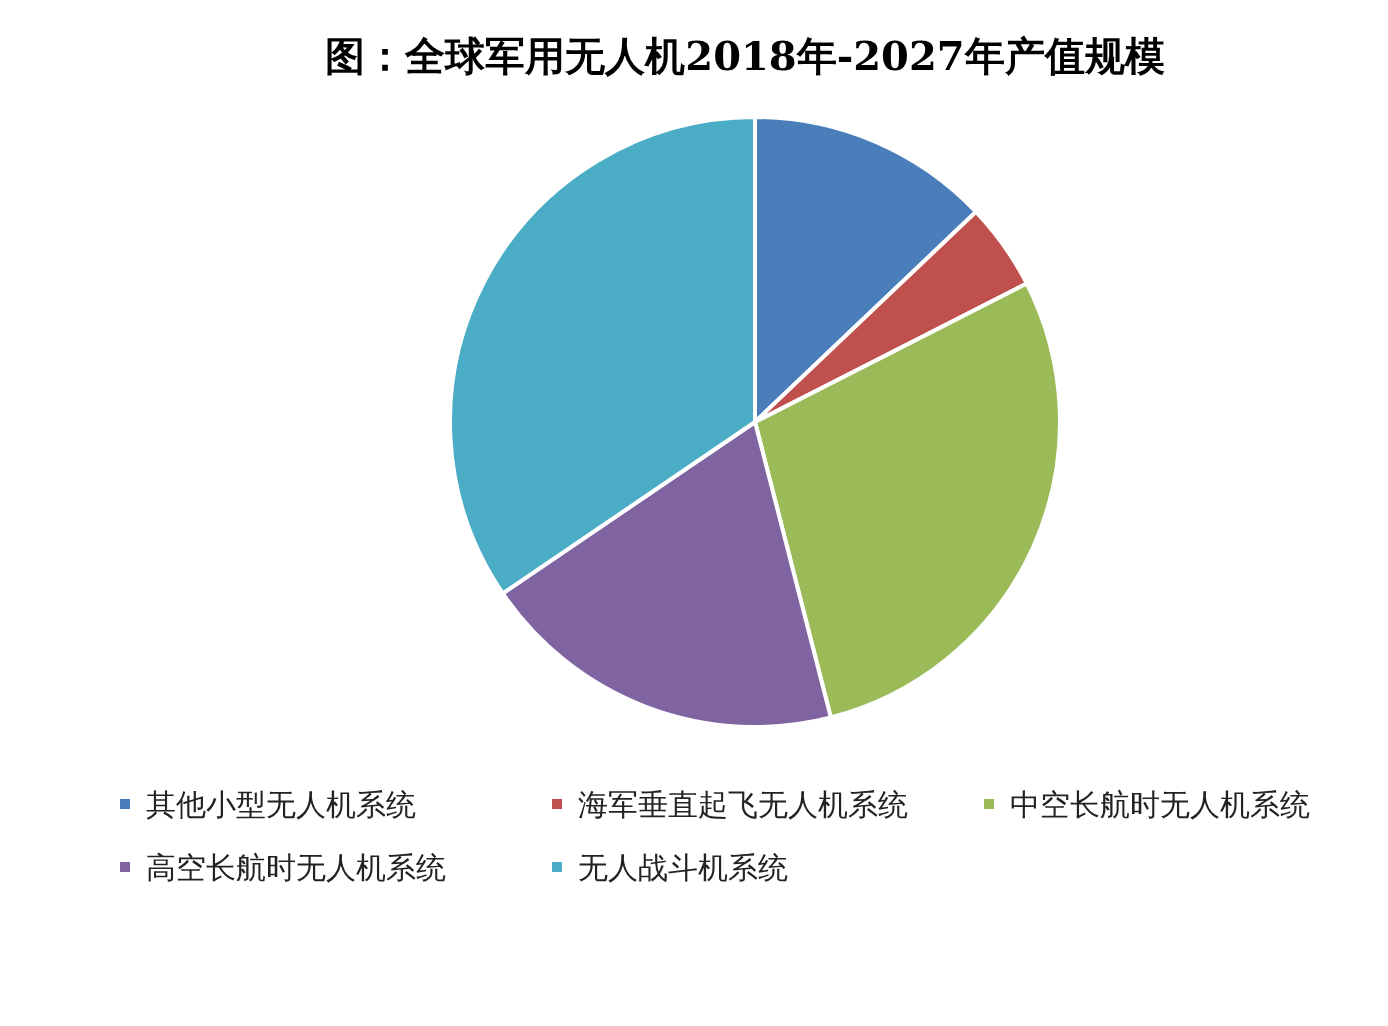 The image size is (1388, 1026). Describe the element at coordinates (1160, 804) in the screenshot. I see `legend-label: 中空长航时无人机系统` at that location.